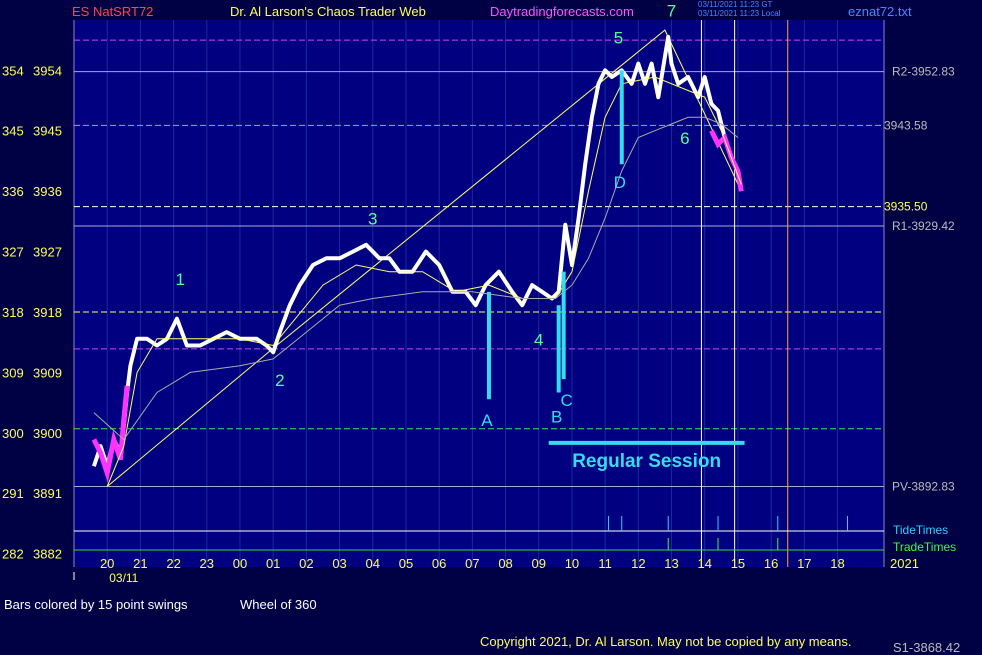 This screenshot has height=655, width=982. Describe the element at coordinates (13, 554) in the screenshot. I see `y-tick-label-left: 282` at that location.